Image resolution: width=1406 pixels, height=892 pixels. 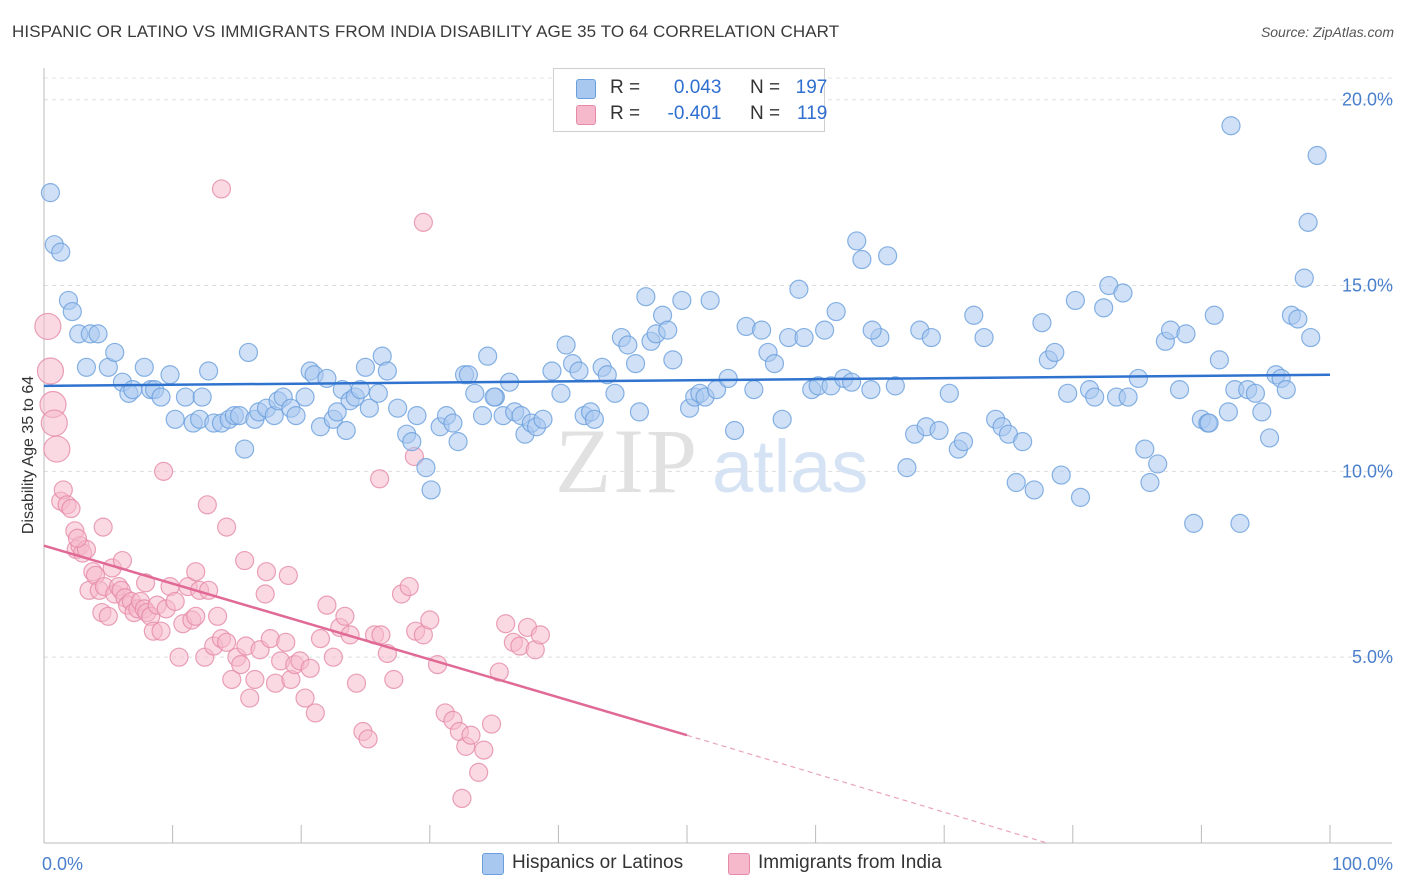 I want to click on watermark-zip: ZIP, so click(x=627, y=461).